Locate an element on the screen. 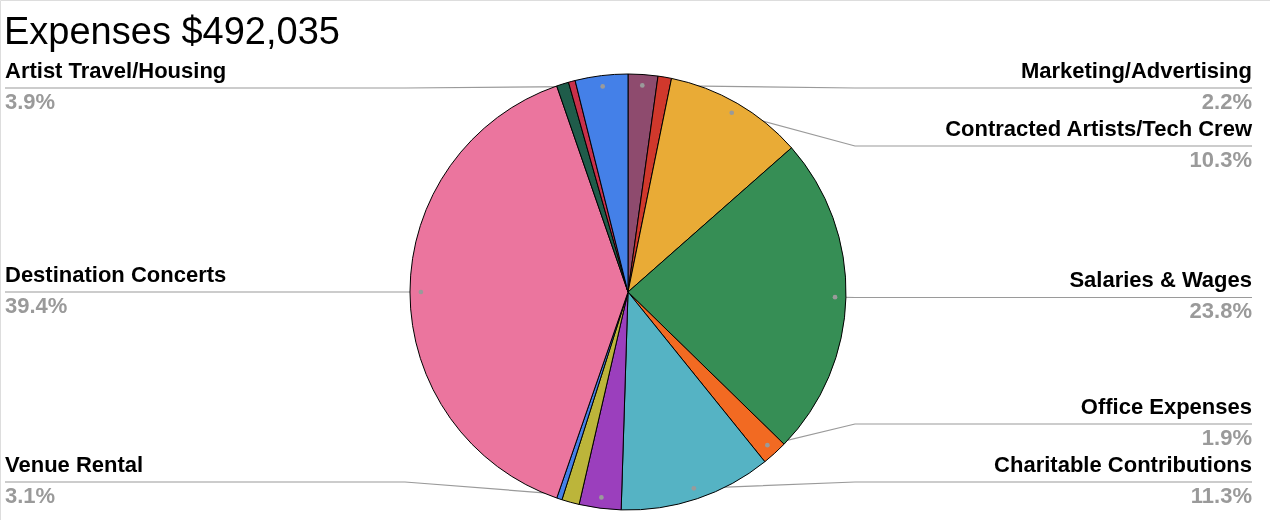 The image size is (1270, 520). data-label: 1.9% is located at coordinates (1226, 437).